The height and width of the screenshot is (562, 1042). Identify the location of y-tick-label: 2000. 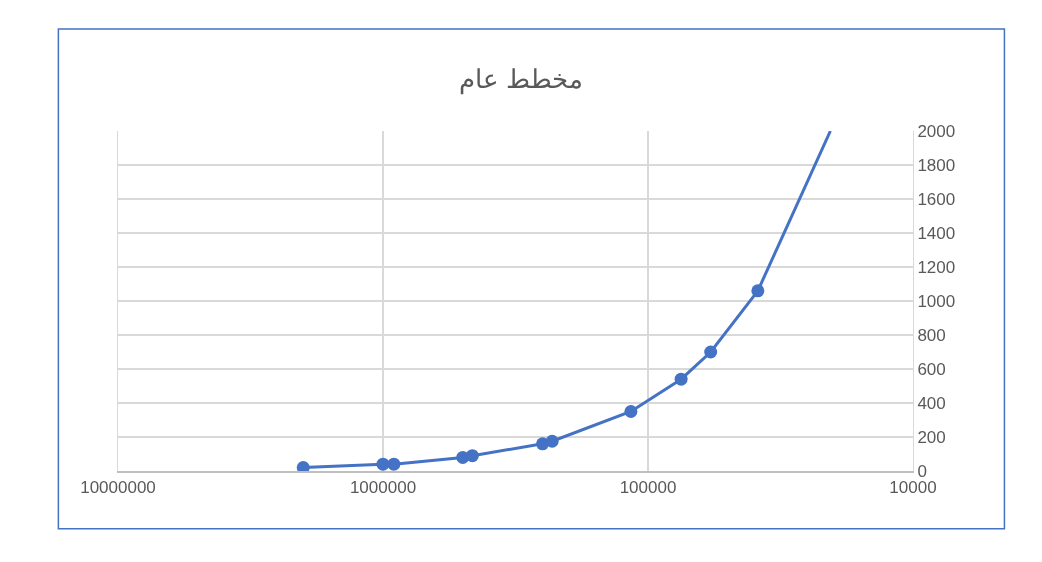
(936, 131).